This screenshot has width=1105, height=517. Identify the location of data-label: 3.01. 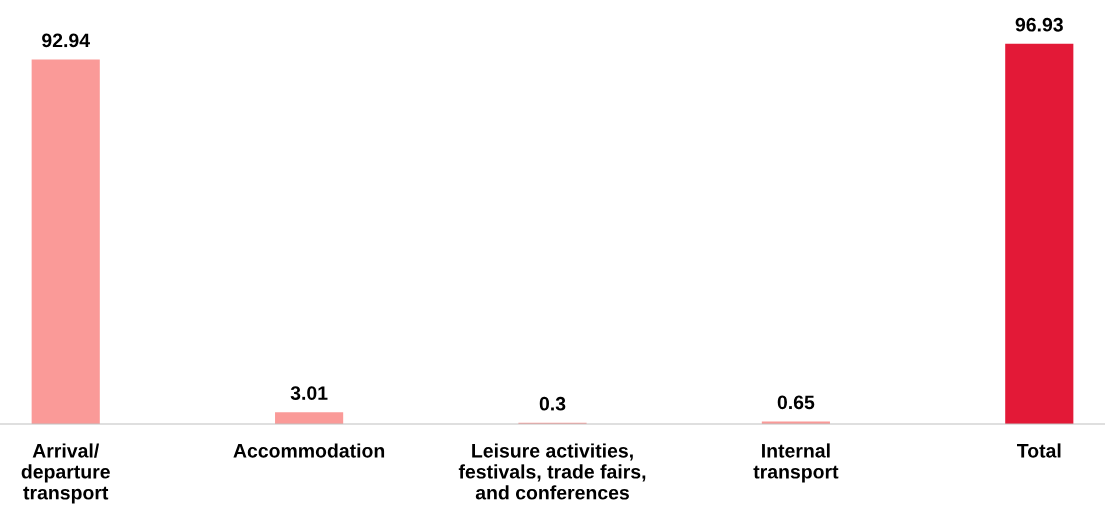
(309, 393).